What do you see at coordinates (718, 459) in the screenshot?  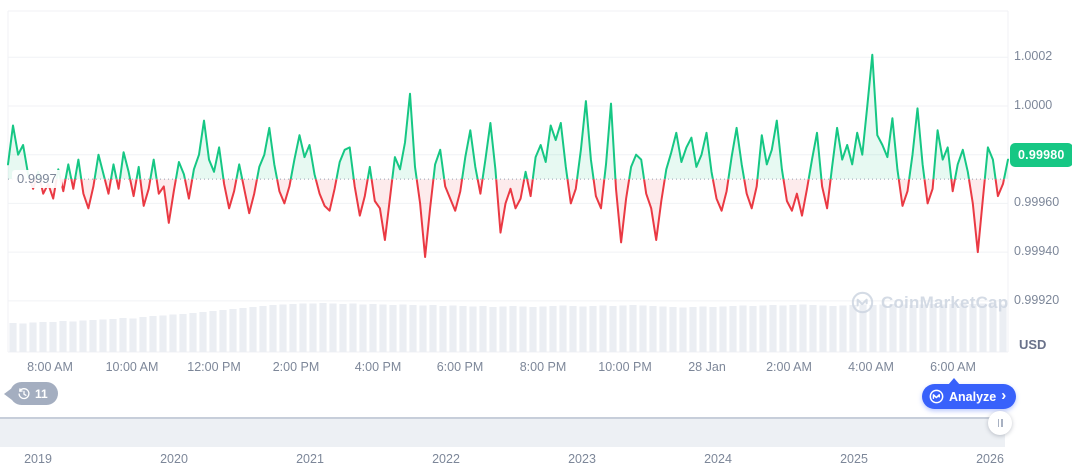 I see `navigator-year-label: 2024` at bounding box center [718, 459].